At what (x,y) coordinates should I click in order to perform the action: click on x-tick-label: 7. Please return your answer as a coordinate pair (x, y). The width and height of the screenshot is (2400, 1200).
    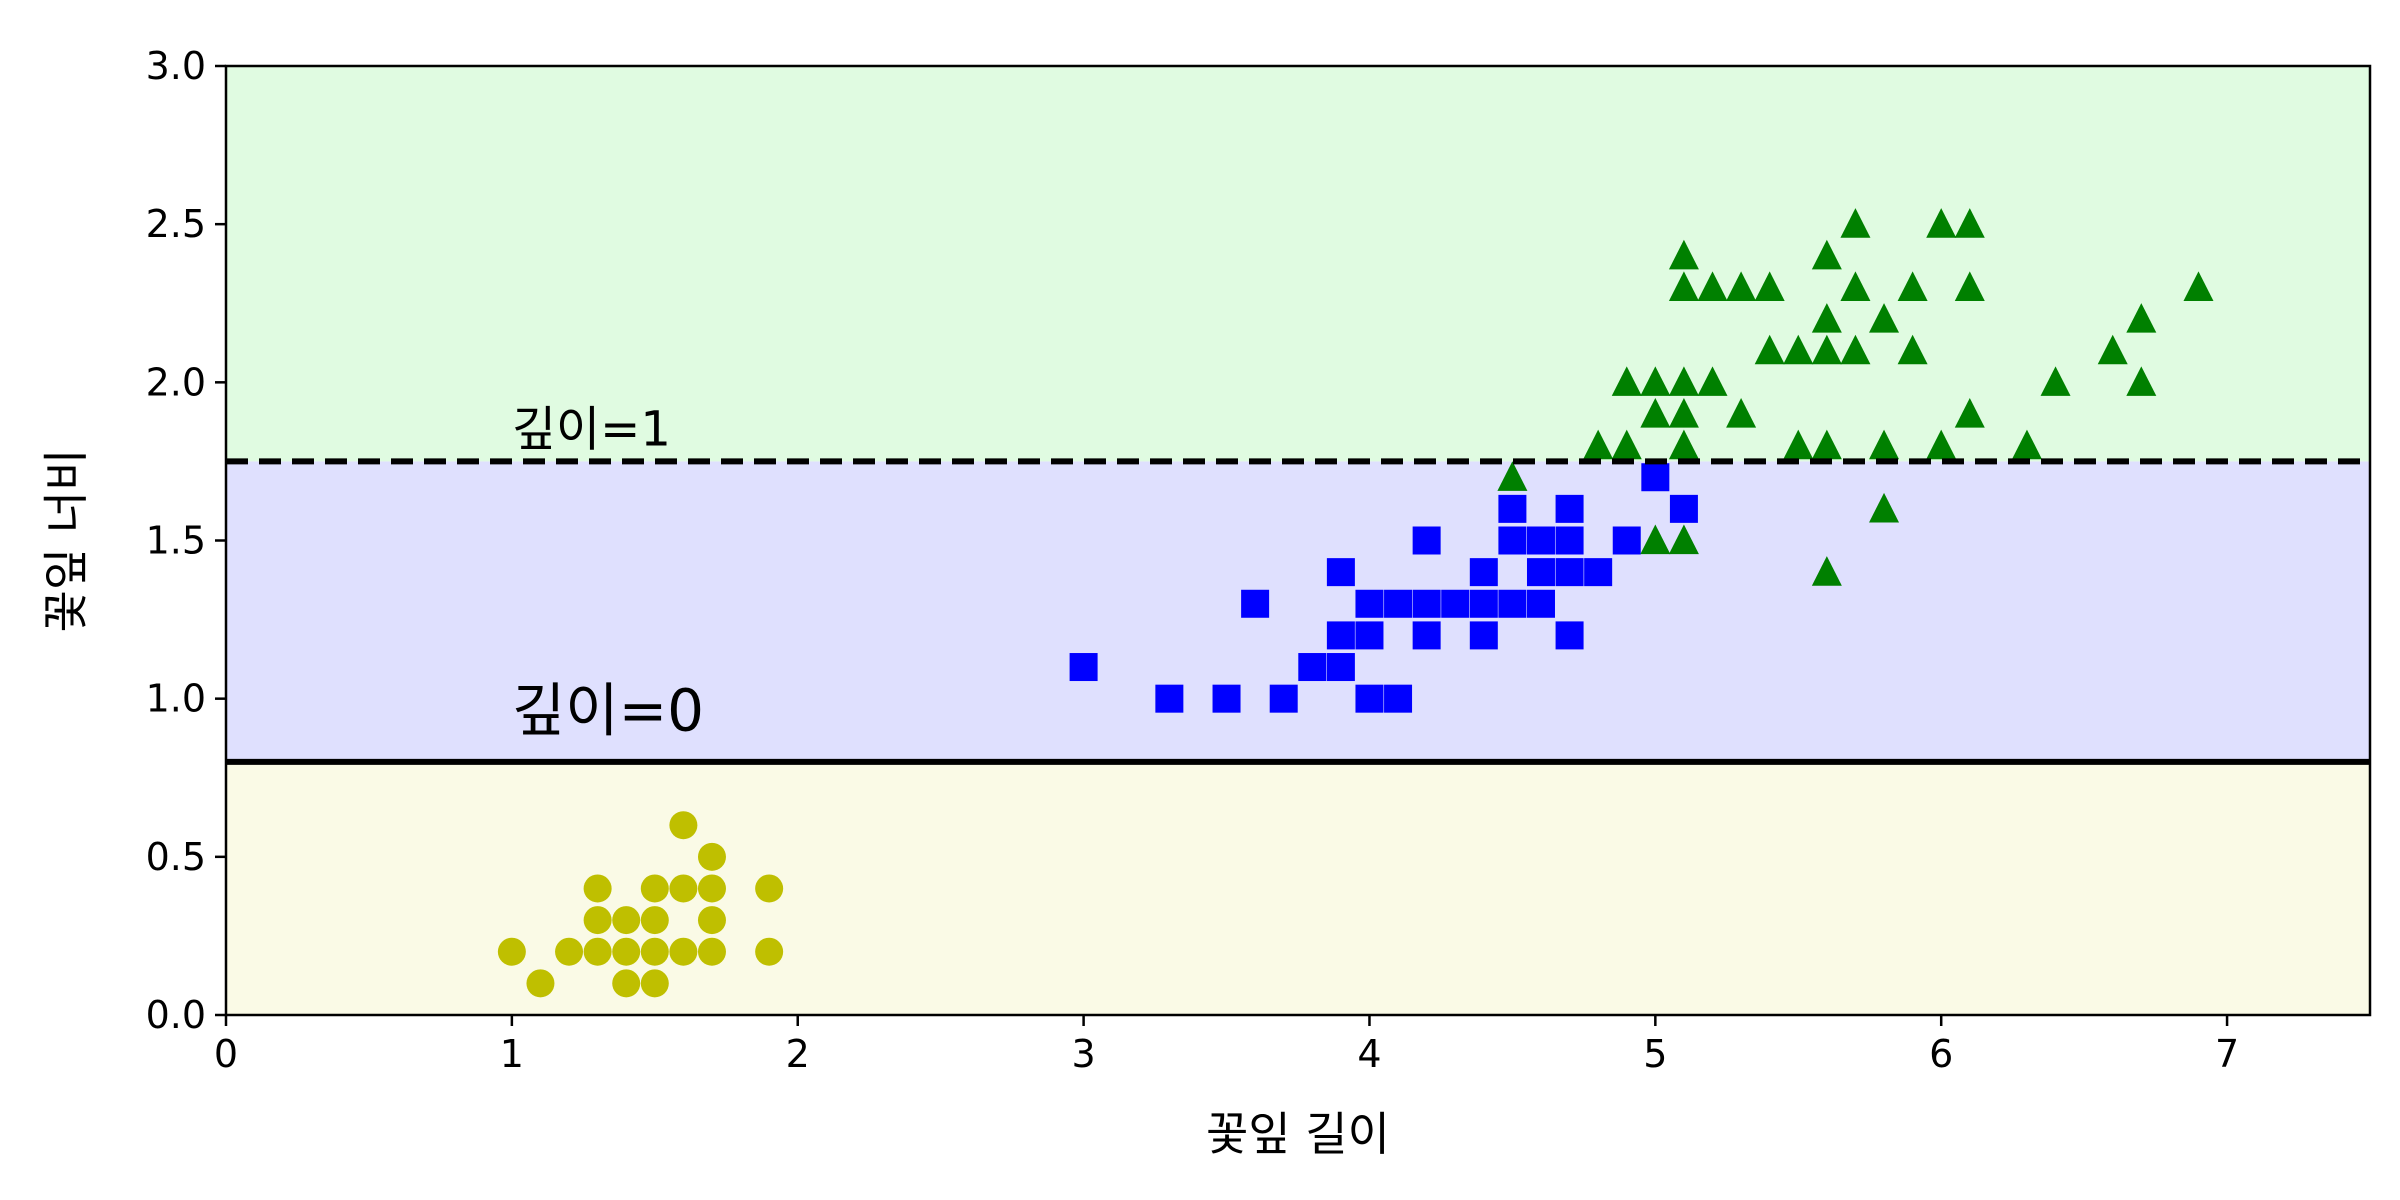
    Looking at the image, I should click on (2227, 1054).